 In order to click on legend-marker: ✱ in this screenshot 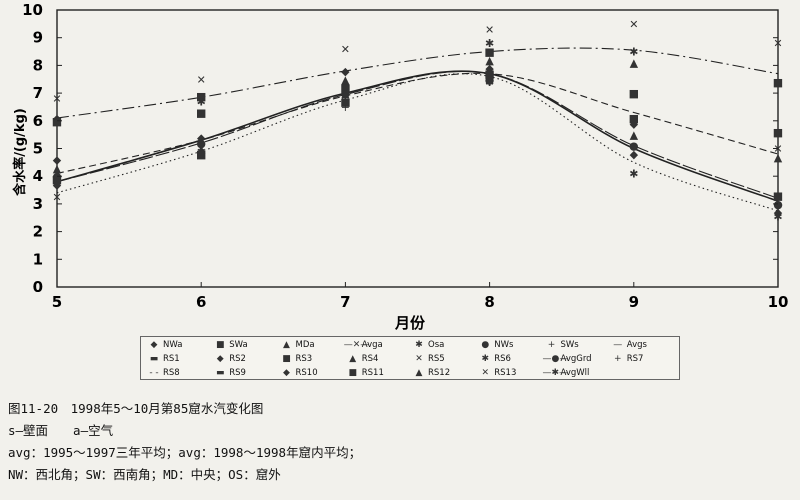, I will do `click(419, 345)`.